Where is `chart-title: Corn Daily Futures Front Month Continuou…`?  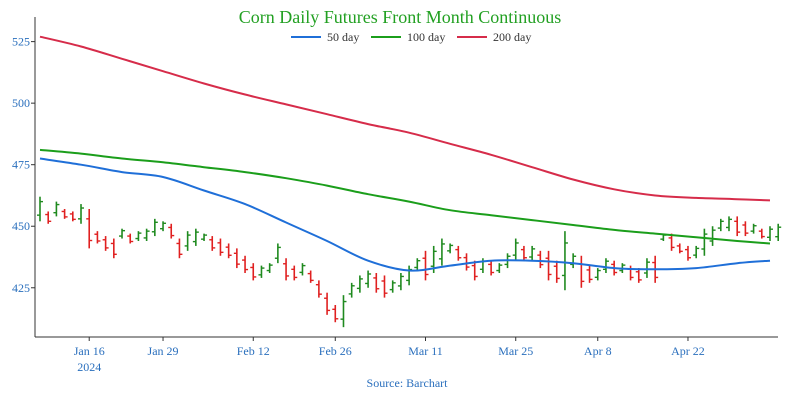
chart-title: Corn Daily Futures Front Month Continuou… is located at coordinates (400, 17).